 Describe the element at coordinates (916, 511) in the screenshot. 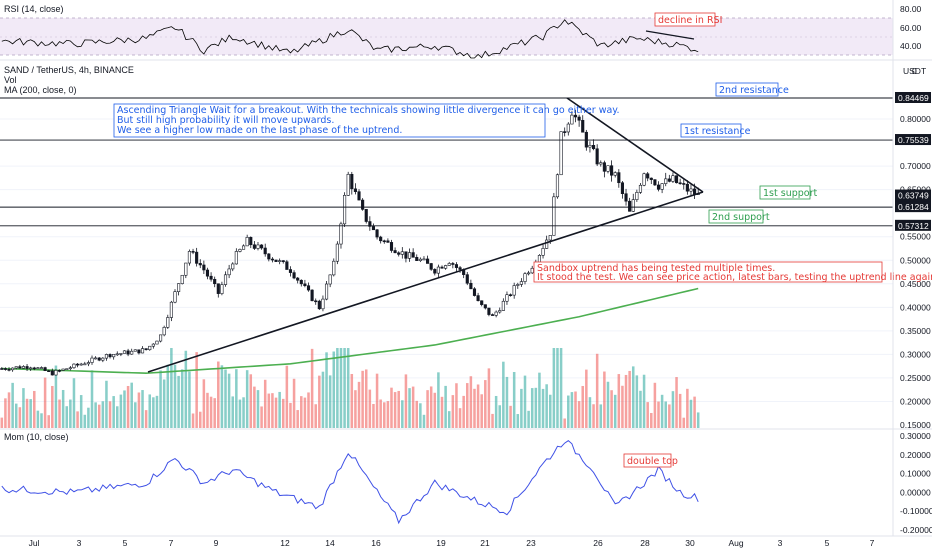

I see `mom-tick: -0.10000` at that location.